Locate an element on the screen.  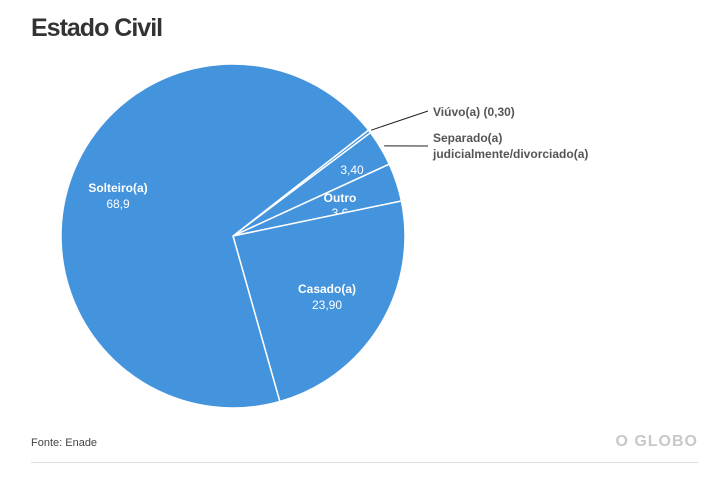
slice-label: Casado(a) is located at coordinates (327, 289).